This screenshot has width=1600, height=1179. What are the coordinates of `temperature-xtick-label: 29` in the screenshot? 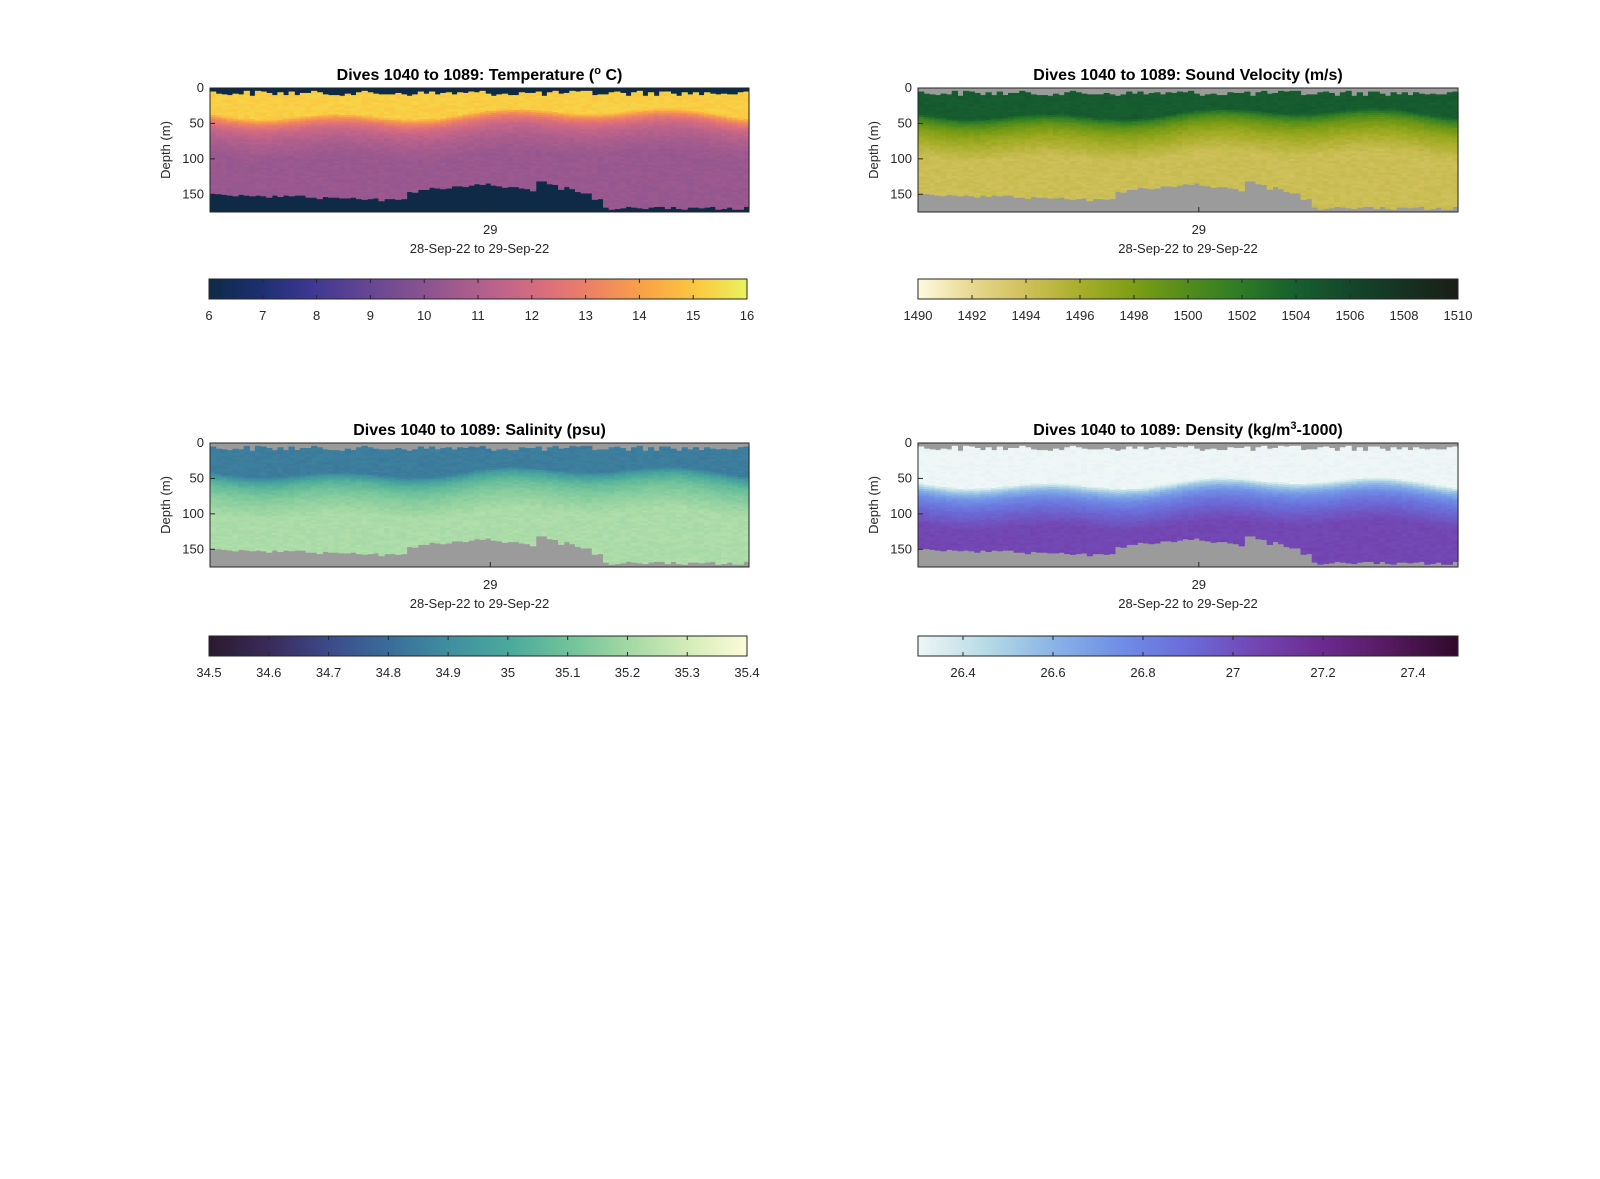 It's located at (490, 229).